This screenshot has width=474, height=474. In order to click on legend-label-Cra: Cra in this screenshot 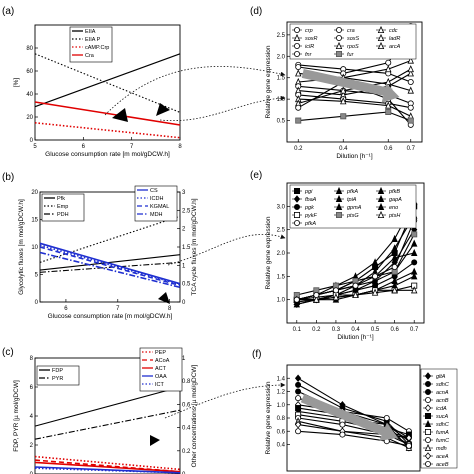, I will do `click(90, 56)`.